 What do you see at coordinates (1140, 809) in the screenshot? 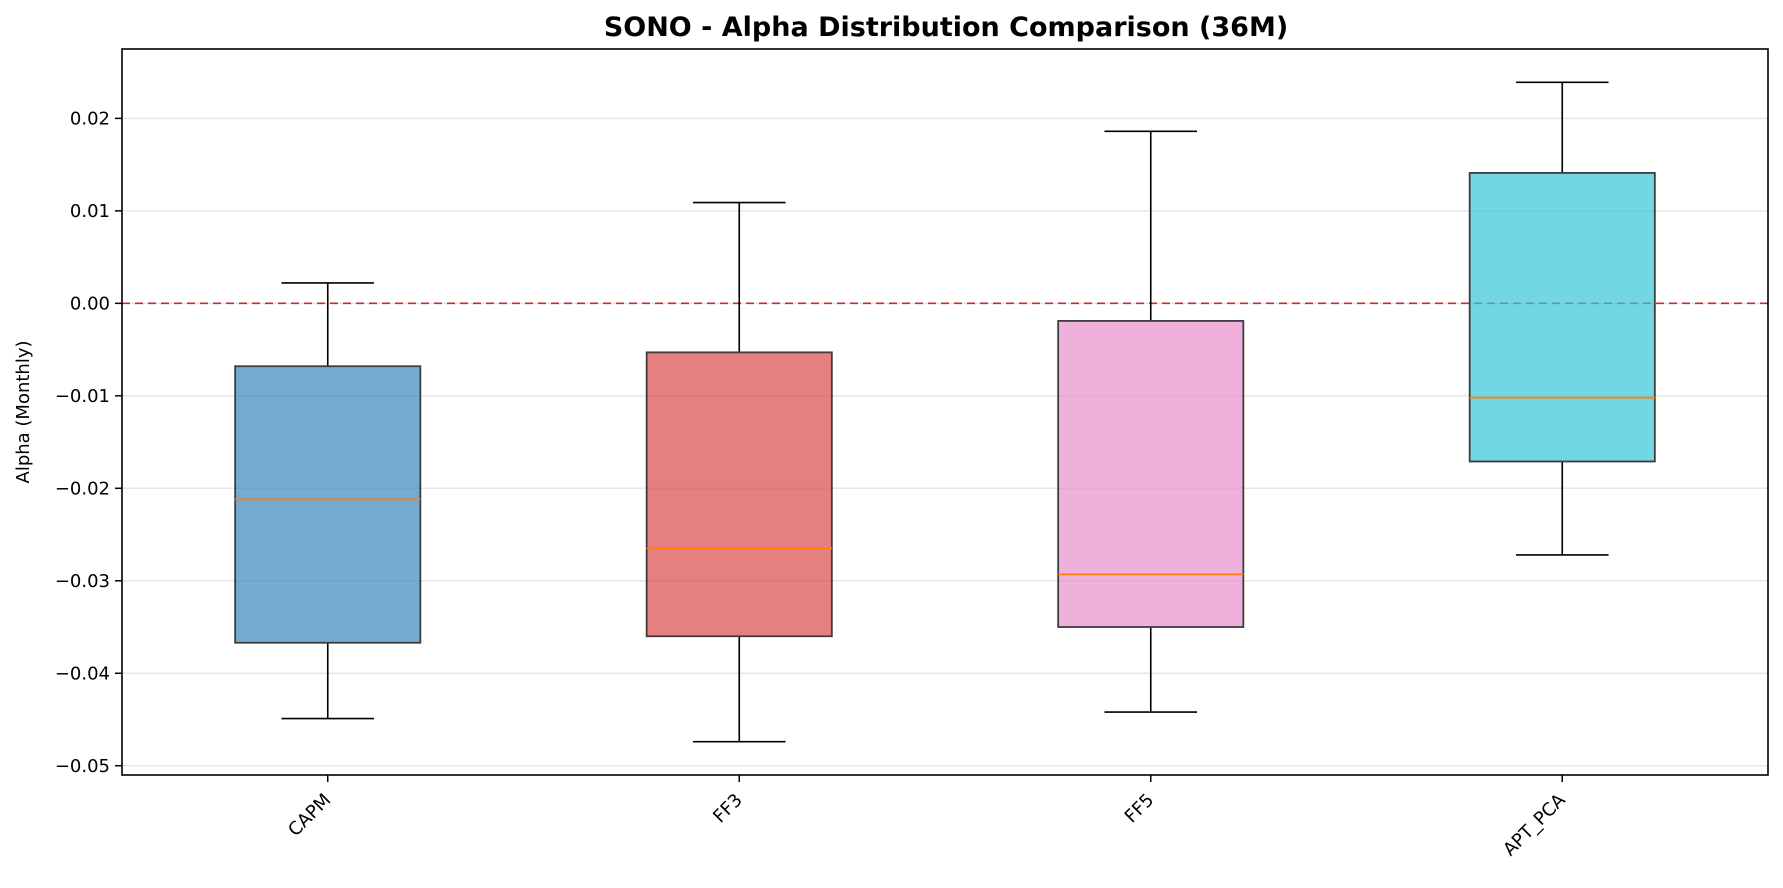
I see `x-tick-label: FF5` at bounding box center [1140, 809].